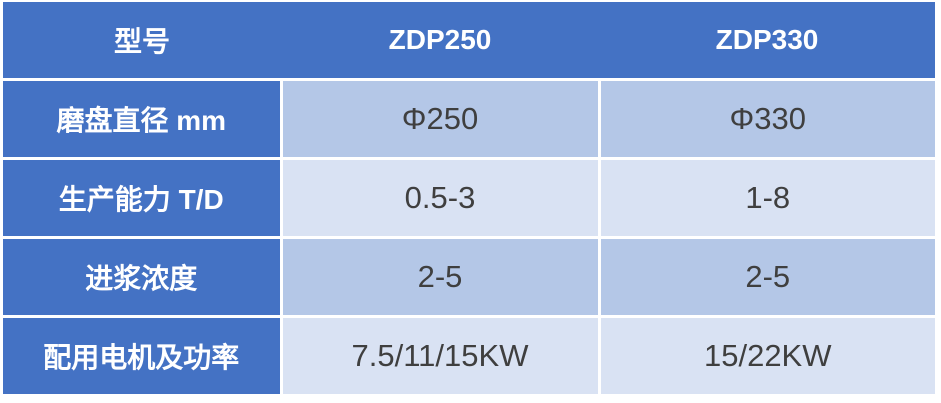  What do you see at coordinates (142, 197) in the screenshot?
I see `row-label-capacity: 生产能力 T/D` at bounding box center [142, 197].